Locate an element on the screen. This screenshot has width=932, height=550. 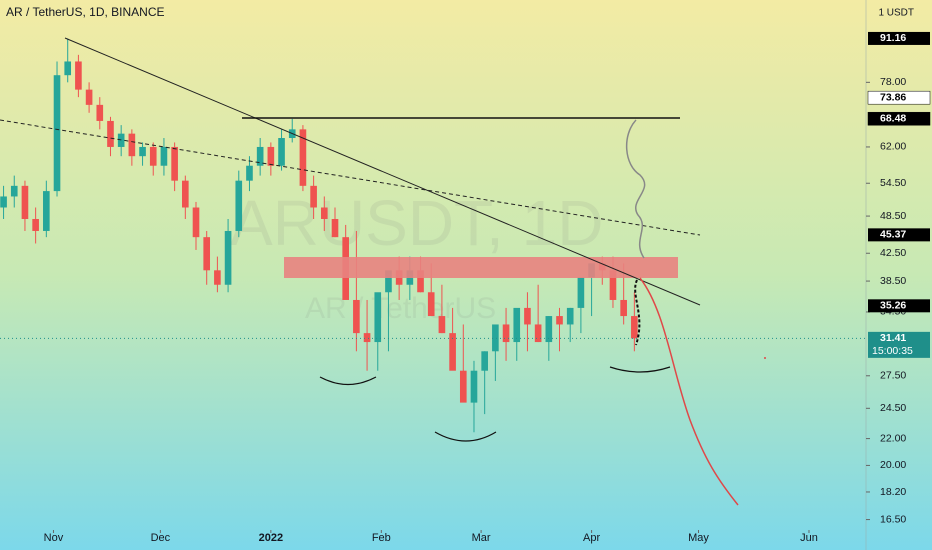
price-label: 73.86 is located at coordinates (893, 97).